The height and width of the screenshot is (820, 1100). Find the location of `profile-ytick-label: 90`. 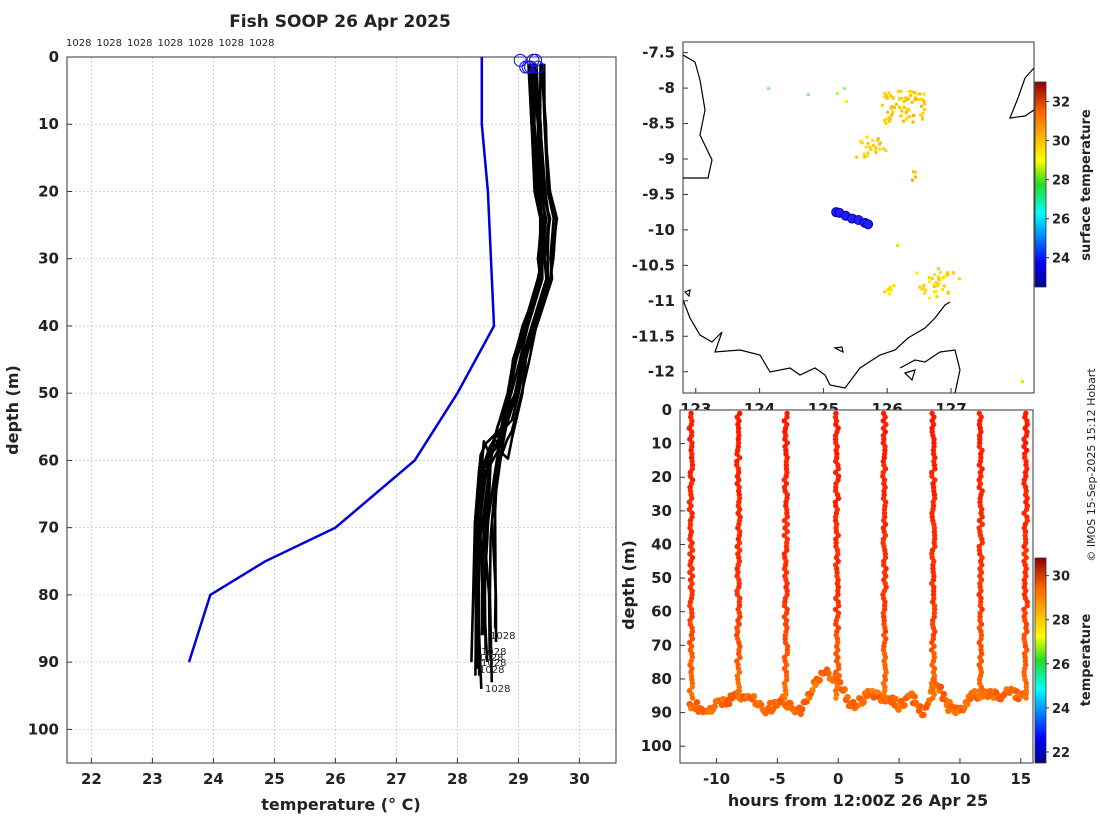

profile-ytick-label: 90 is located at coordinates (48, 662).